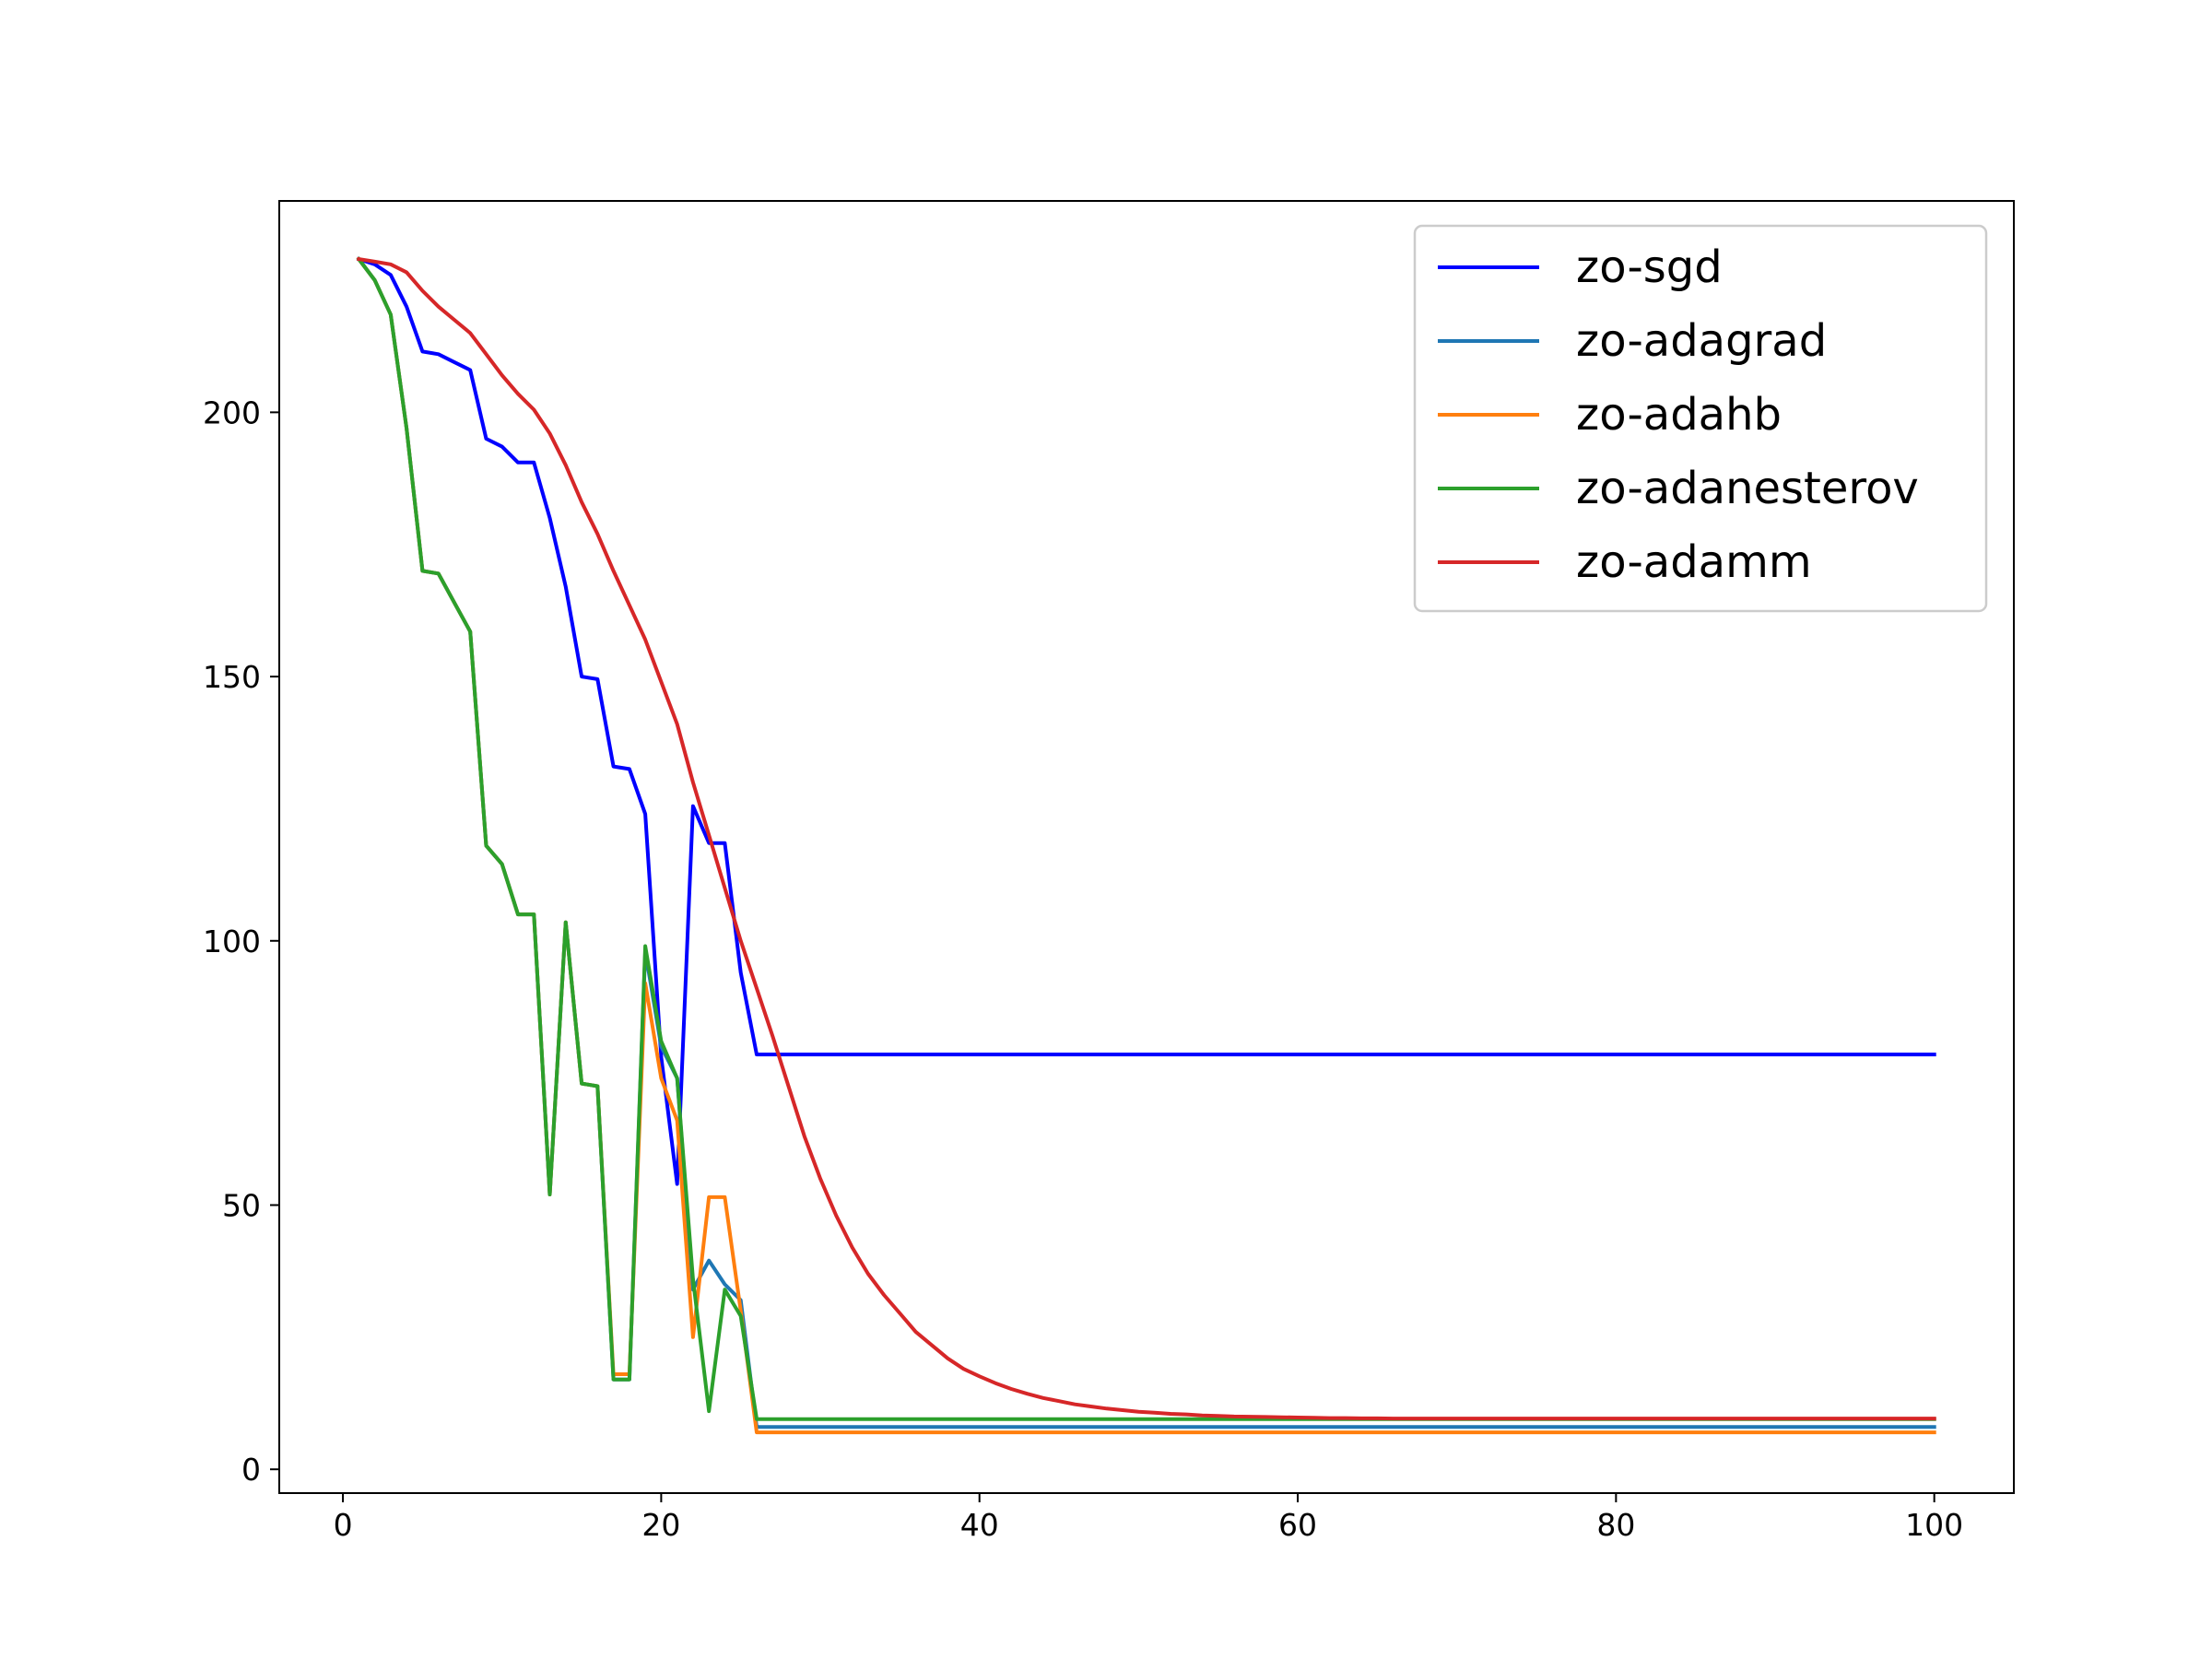 The height and width of the screenshot is (1659, 2212). Describe the element at coordinates (232, 412) in the screenshot. I see `y-tick-label: 200` at that location.